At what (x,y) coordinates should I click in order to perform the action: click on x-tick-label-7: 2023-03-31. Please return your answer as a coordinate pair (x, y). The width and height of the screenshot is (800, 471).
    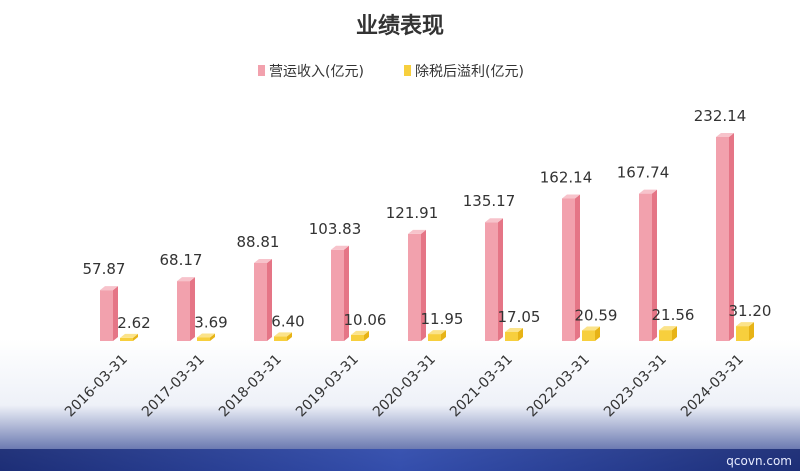
    Looking at the image, I should click on (635, 386).